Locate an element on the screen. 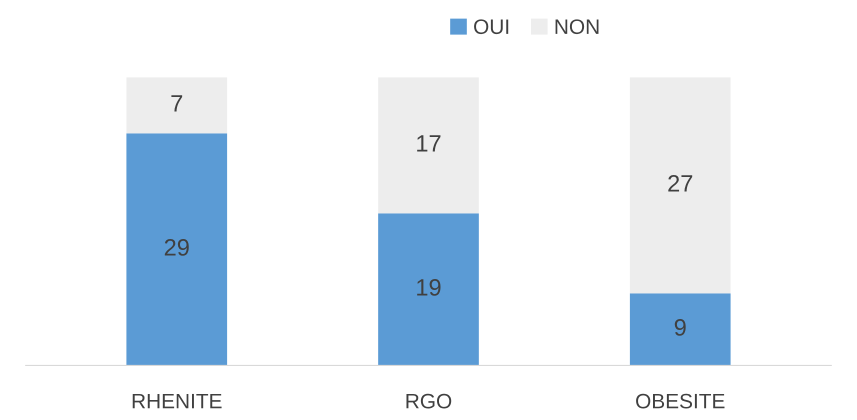 This screenshot has width=857, height=420. x-tick-label: RGO is located at coordinates (429, 401).